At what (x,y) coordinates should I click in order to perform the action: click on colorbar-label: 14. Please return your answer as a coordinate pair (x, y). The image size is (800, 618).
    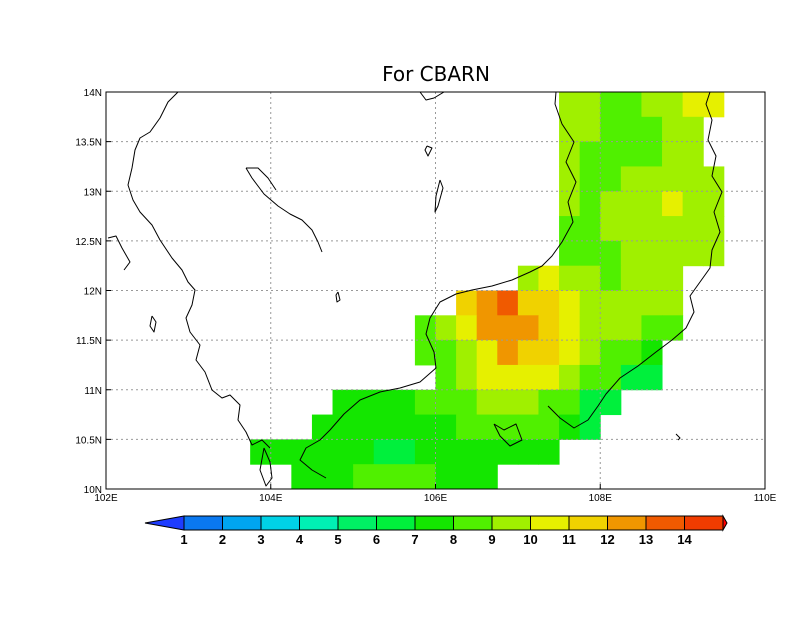
    Looking at the image, I should click on (684, 539).